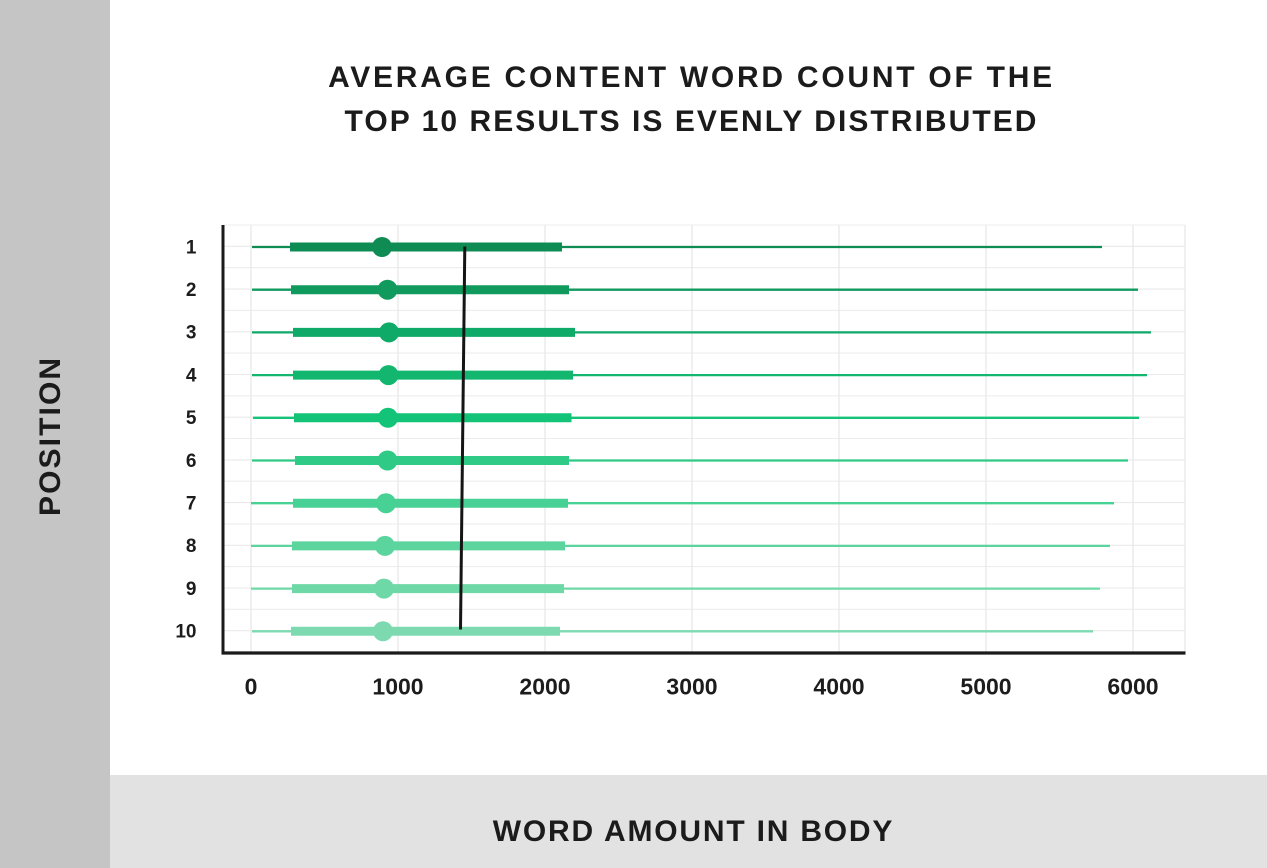 Image resolution: width=1267 pixels, height=868 pixels. I want to click on svg-text: 3, so click(191, 333).